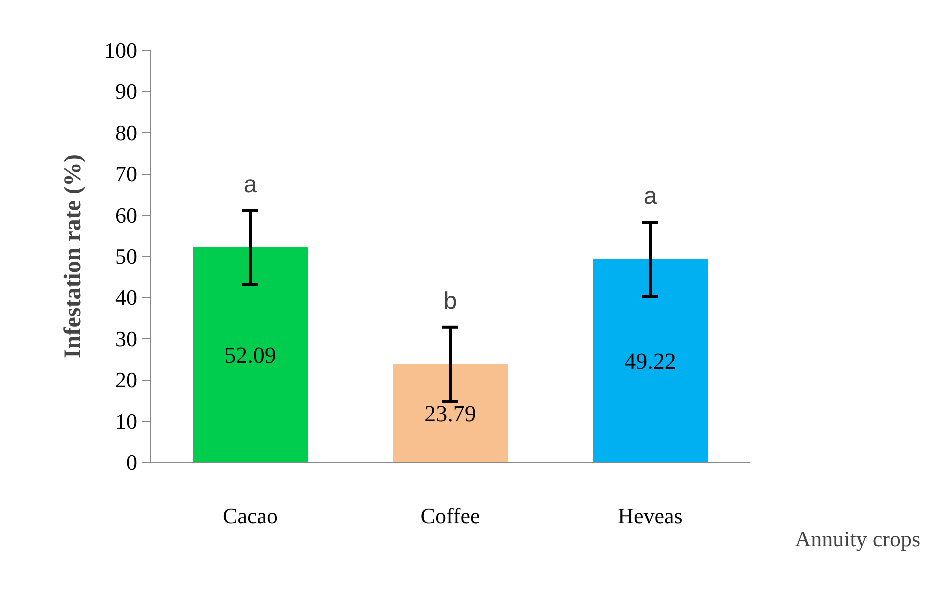 The width and height of the screenshot is (936, 598). I want to click on y-tick-label: 20, so click(127, 380).